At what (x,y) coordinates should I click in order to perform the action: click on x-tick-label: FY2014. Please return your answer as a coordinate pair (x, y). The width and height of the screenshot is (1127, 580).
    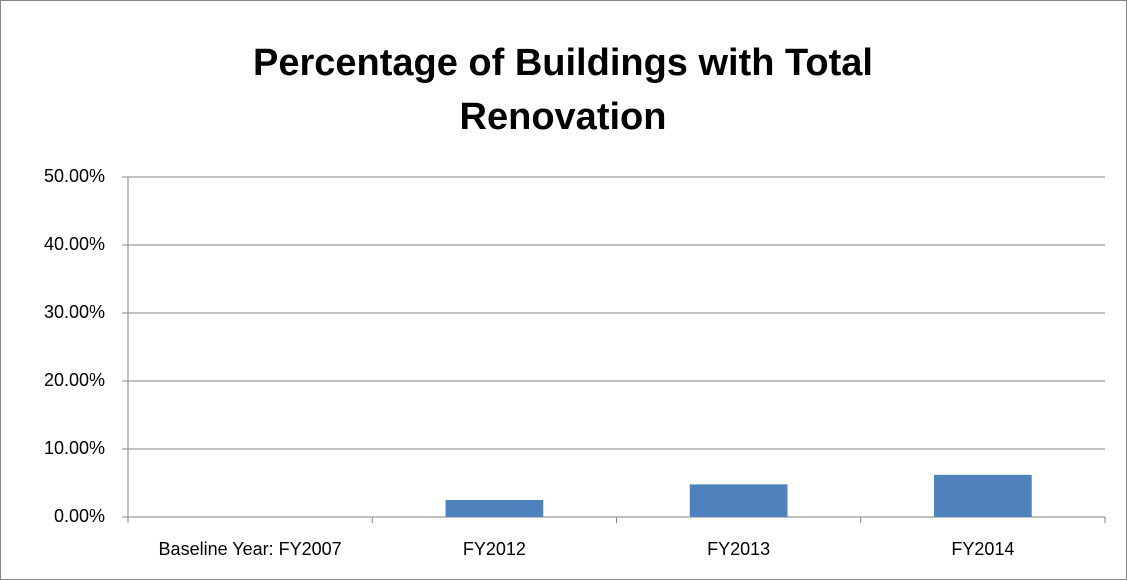
    Looking at the image, I should click on (982, 549).